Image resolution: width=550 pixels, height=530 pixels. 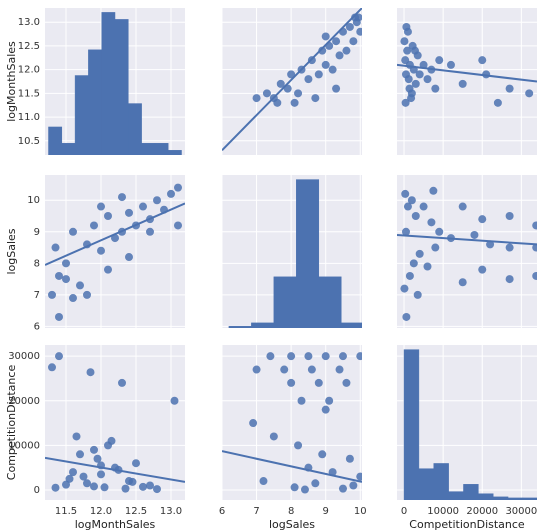 What do you see at coordinates (66, 511) in the screenshot?
I see `x-tick-label: 11.5` at bounding box center [66, 511].